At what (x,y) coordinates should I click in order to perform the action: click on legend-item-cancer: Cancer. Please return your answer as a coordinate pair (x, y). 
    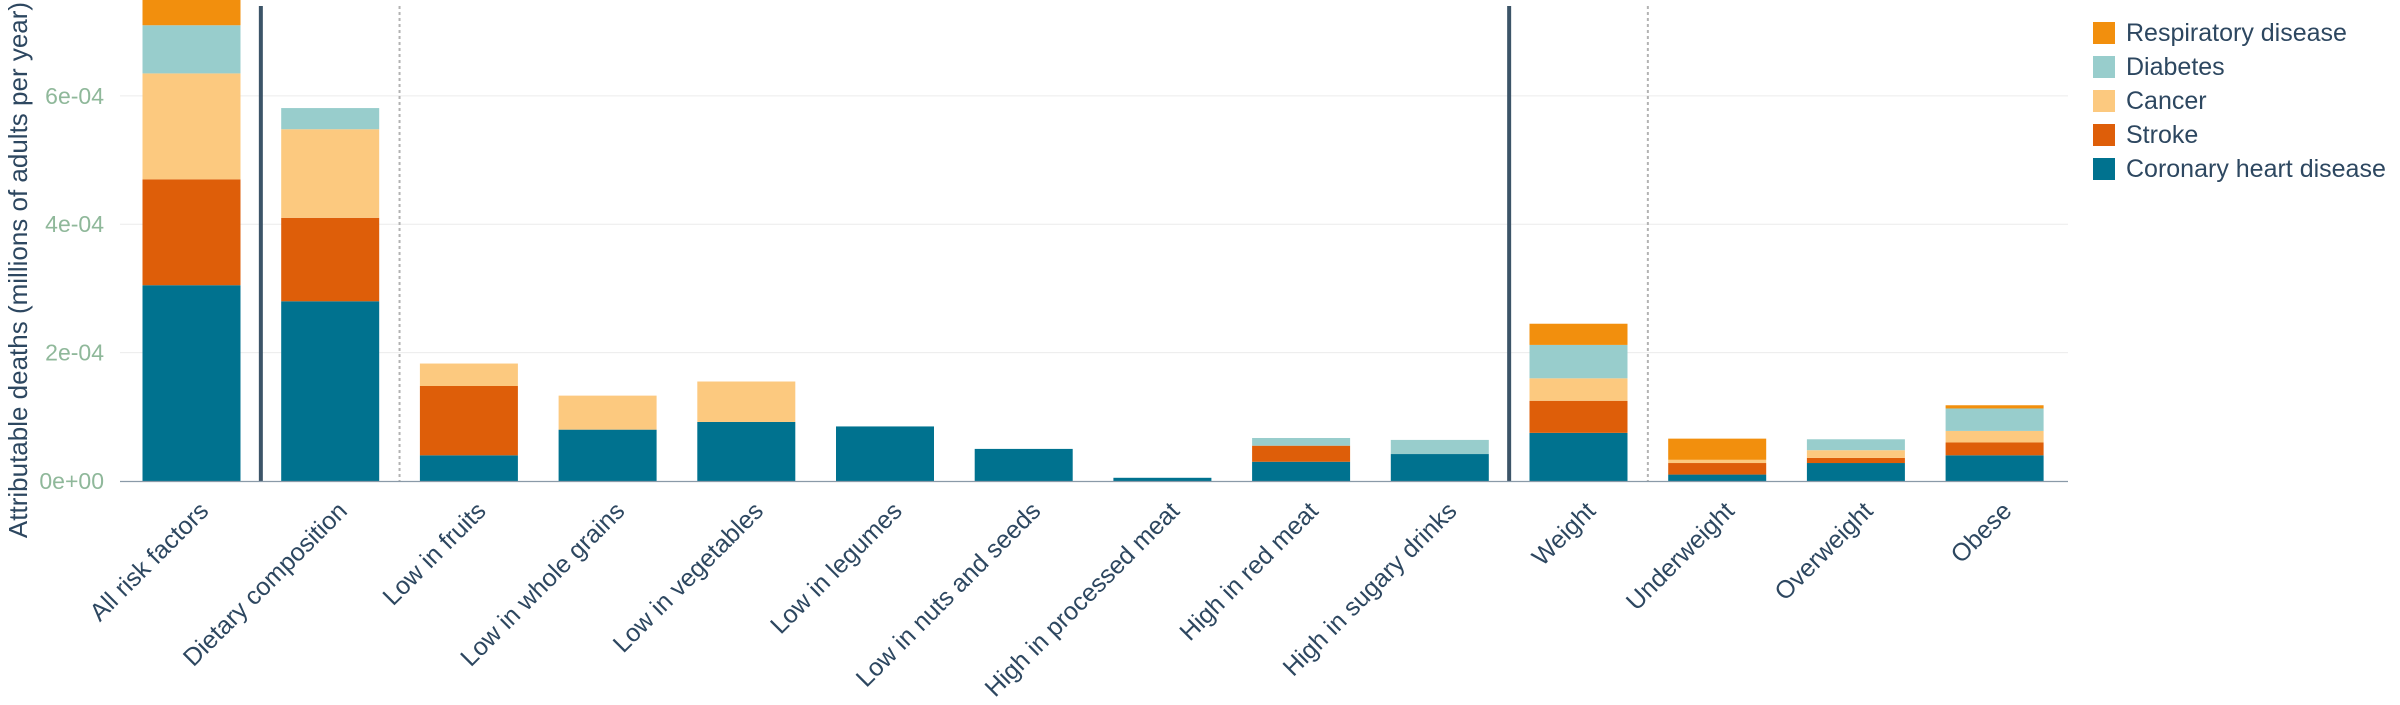
    Looking at the image, I should click on (2150, 101).